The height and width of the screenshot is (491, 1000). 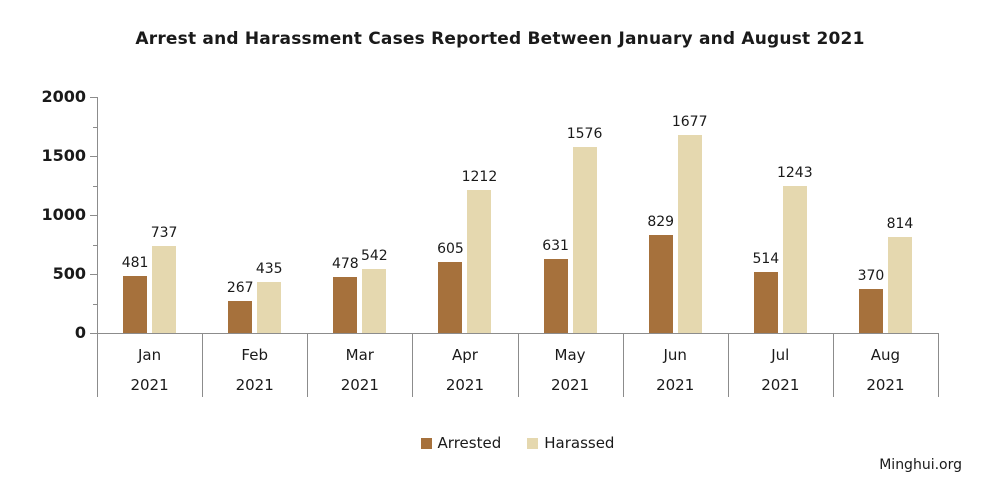 I want to click on month-label: Jul, so click(x=780, y=355).